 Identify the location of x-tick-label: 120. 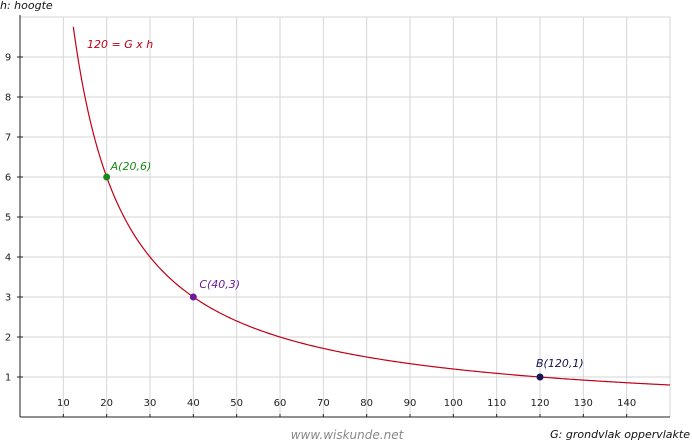
(539, 403).